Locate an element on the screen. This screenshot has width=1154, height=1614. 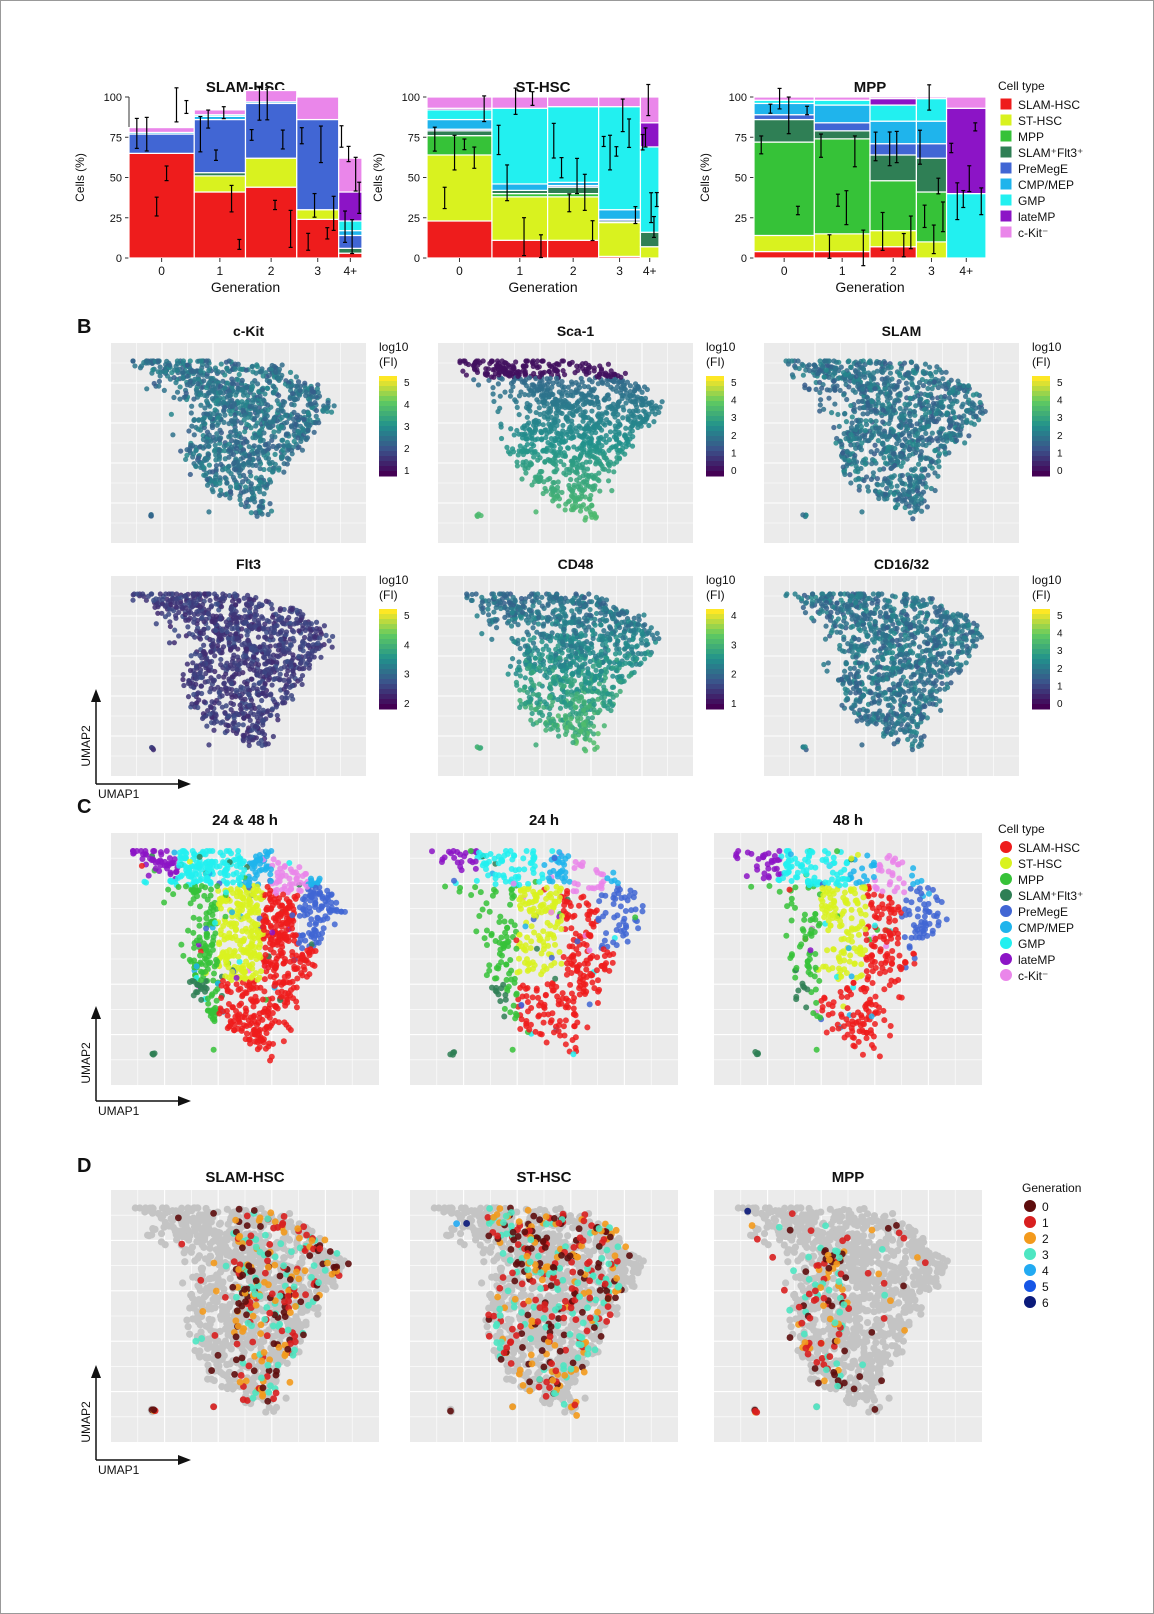
colorbar-tick-label: 1 is located at coordinates (734, 453).